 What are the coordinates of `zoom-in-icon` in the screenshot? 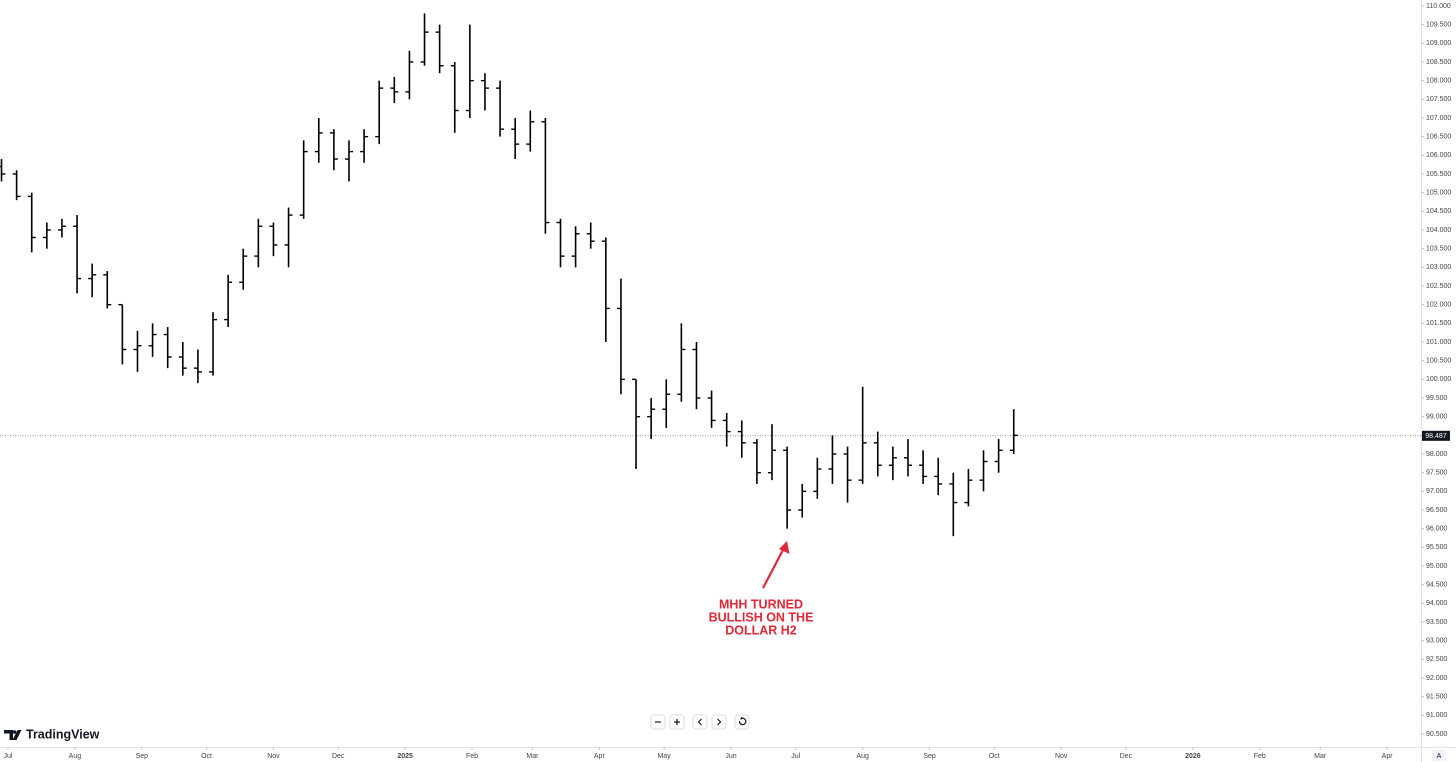 It's located at (677, 722).